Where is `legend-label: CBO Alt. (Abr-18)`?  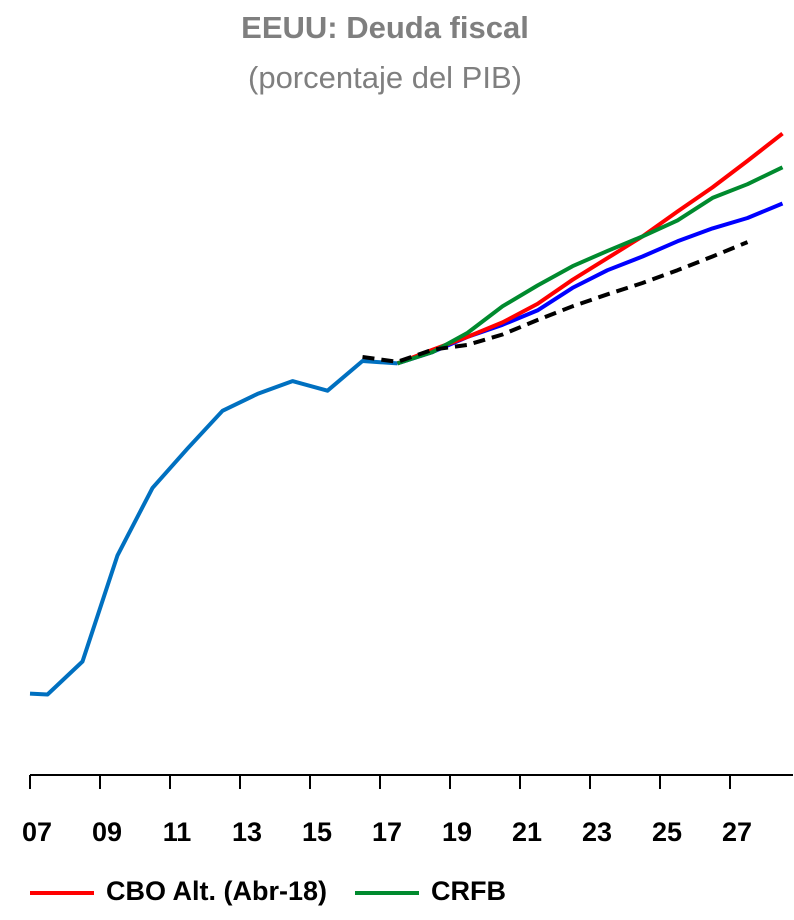
legend-label: CBO Alt. (Abr-18) is located at coordinates (216, 891).